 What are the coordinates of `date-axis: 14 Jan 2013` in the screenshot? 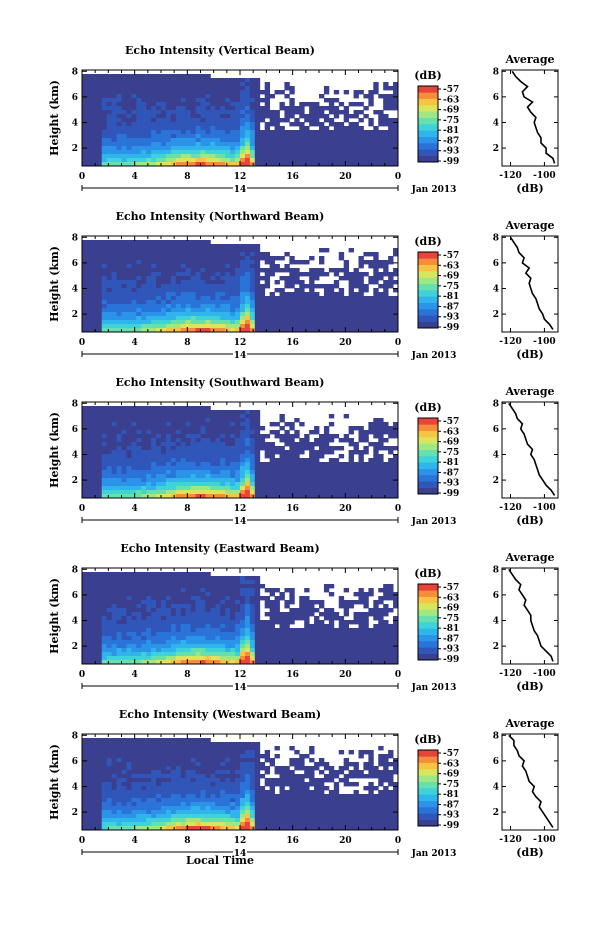 It's located at (268, 521).